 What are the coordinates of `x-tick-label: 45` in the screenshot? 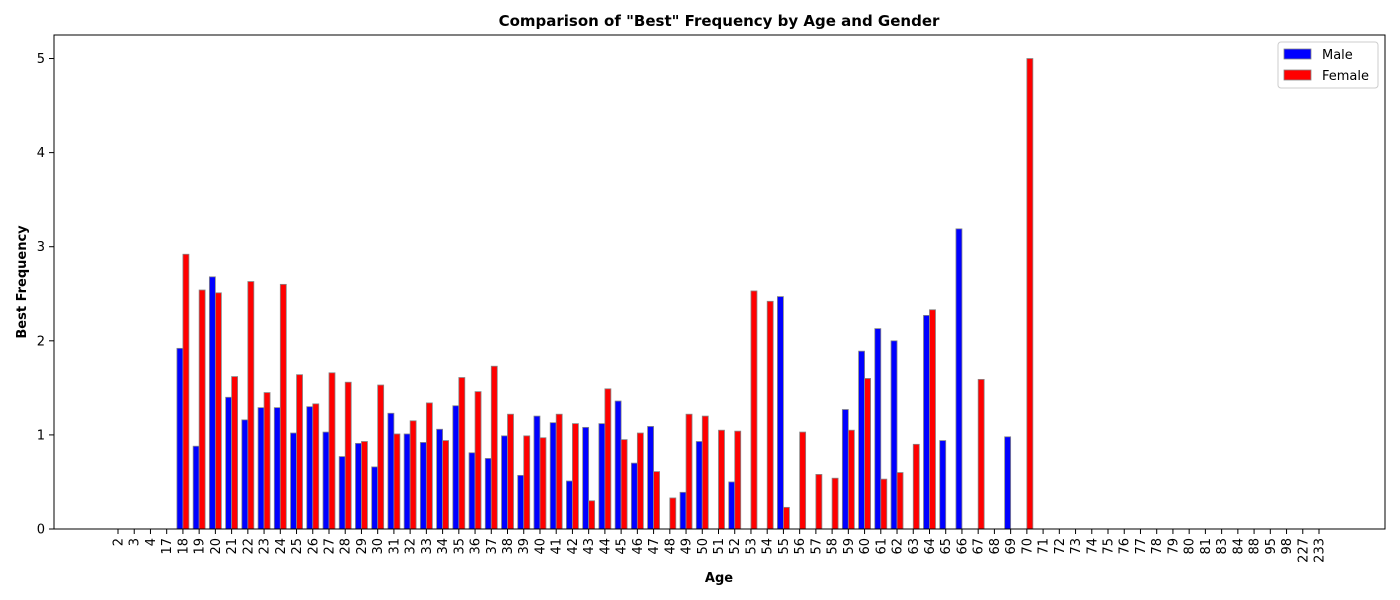 It's located at (622, 546).